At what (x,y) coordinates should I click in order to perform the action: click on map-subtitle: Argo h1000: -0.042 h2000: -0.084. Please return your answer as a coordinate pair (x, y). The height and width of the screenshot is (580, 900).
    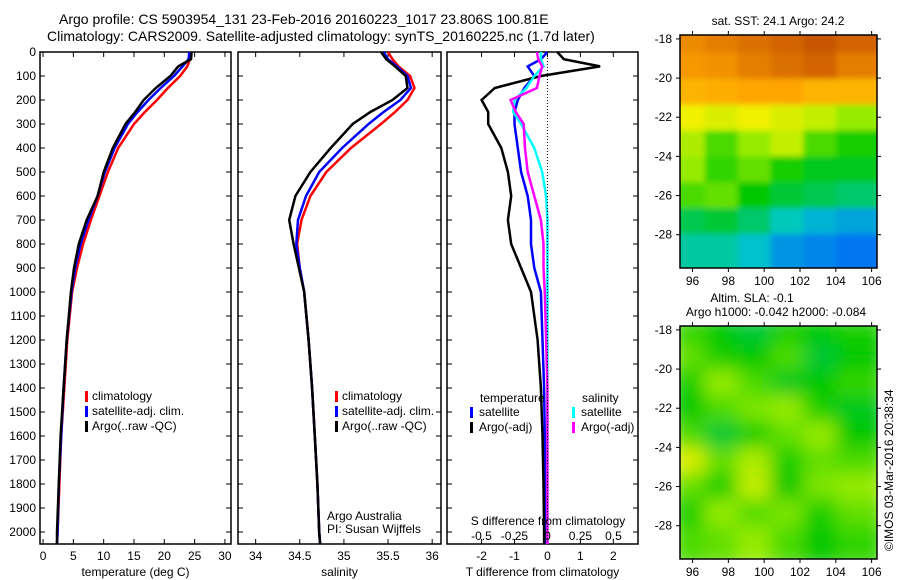
    Looking at the image, I should click on (776, 312).